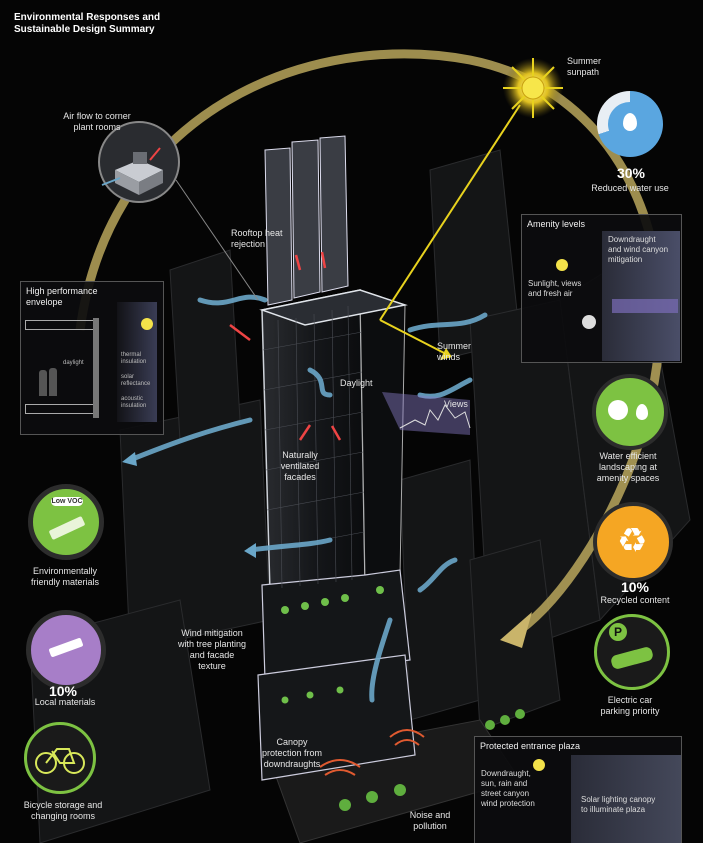  I want to click on sunpath-arrowhead, so click(516, 630).